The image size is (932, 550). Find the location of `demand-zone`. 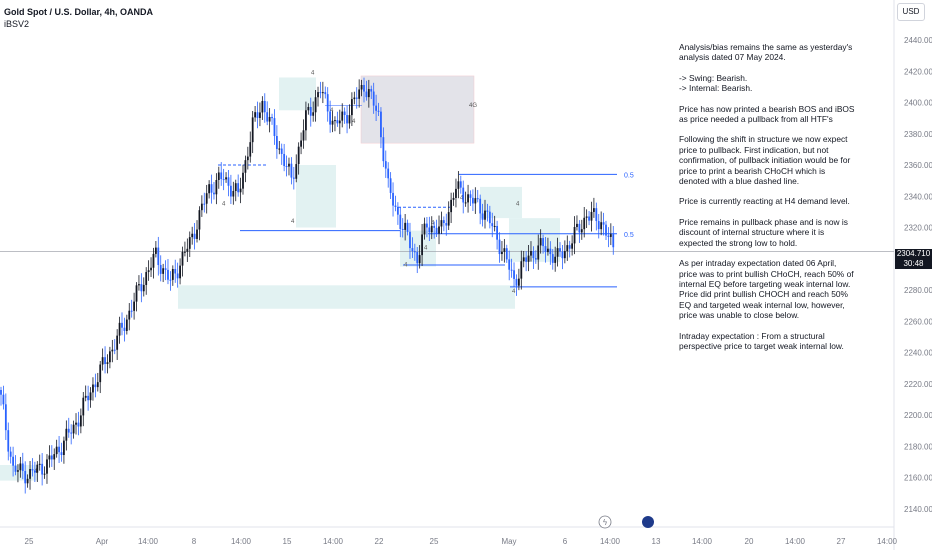

demand-zone is located at coordinates (297, 94).